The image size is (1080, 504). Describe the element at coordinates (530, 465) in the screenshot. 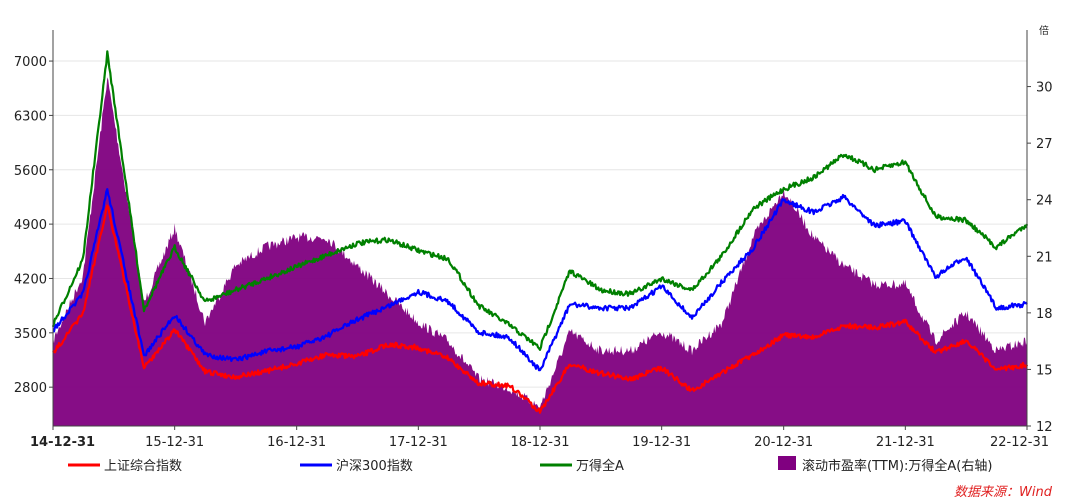

I see `legend: 上证综合指数 沪深300指数 万得全A 滚动市盈率(TTM):万得全A(右轴)` at that location.